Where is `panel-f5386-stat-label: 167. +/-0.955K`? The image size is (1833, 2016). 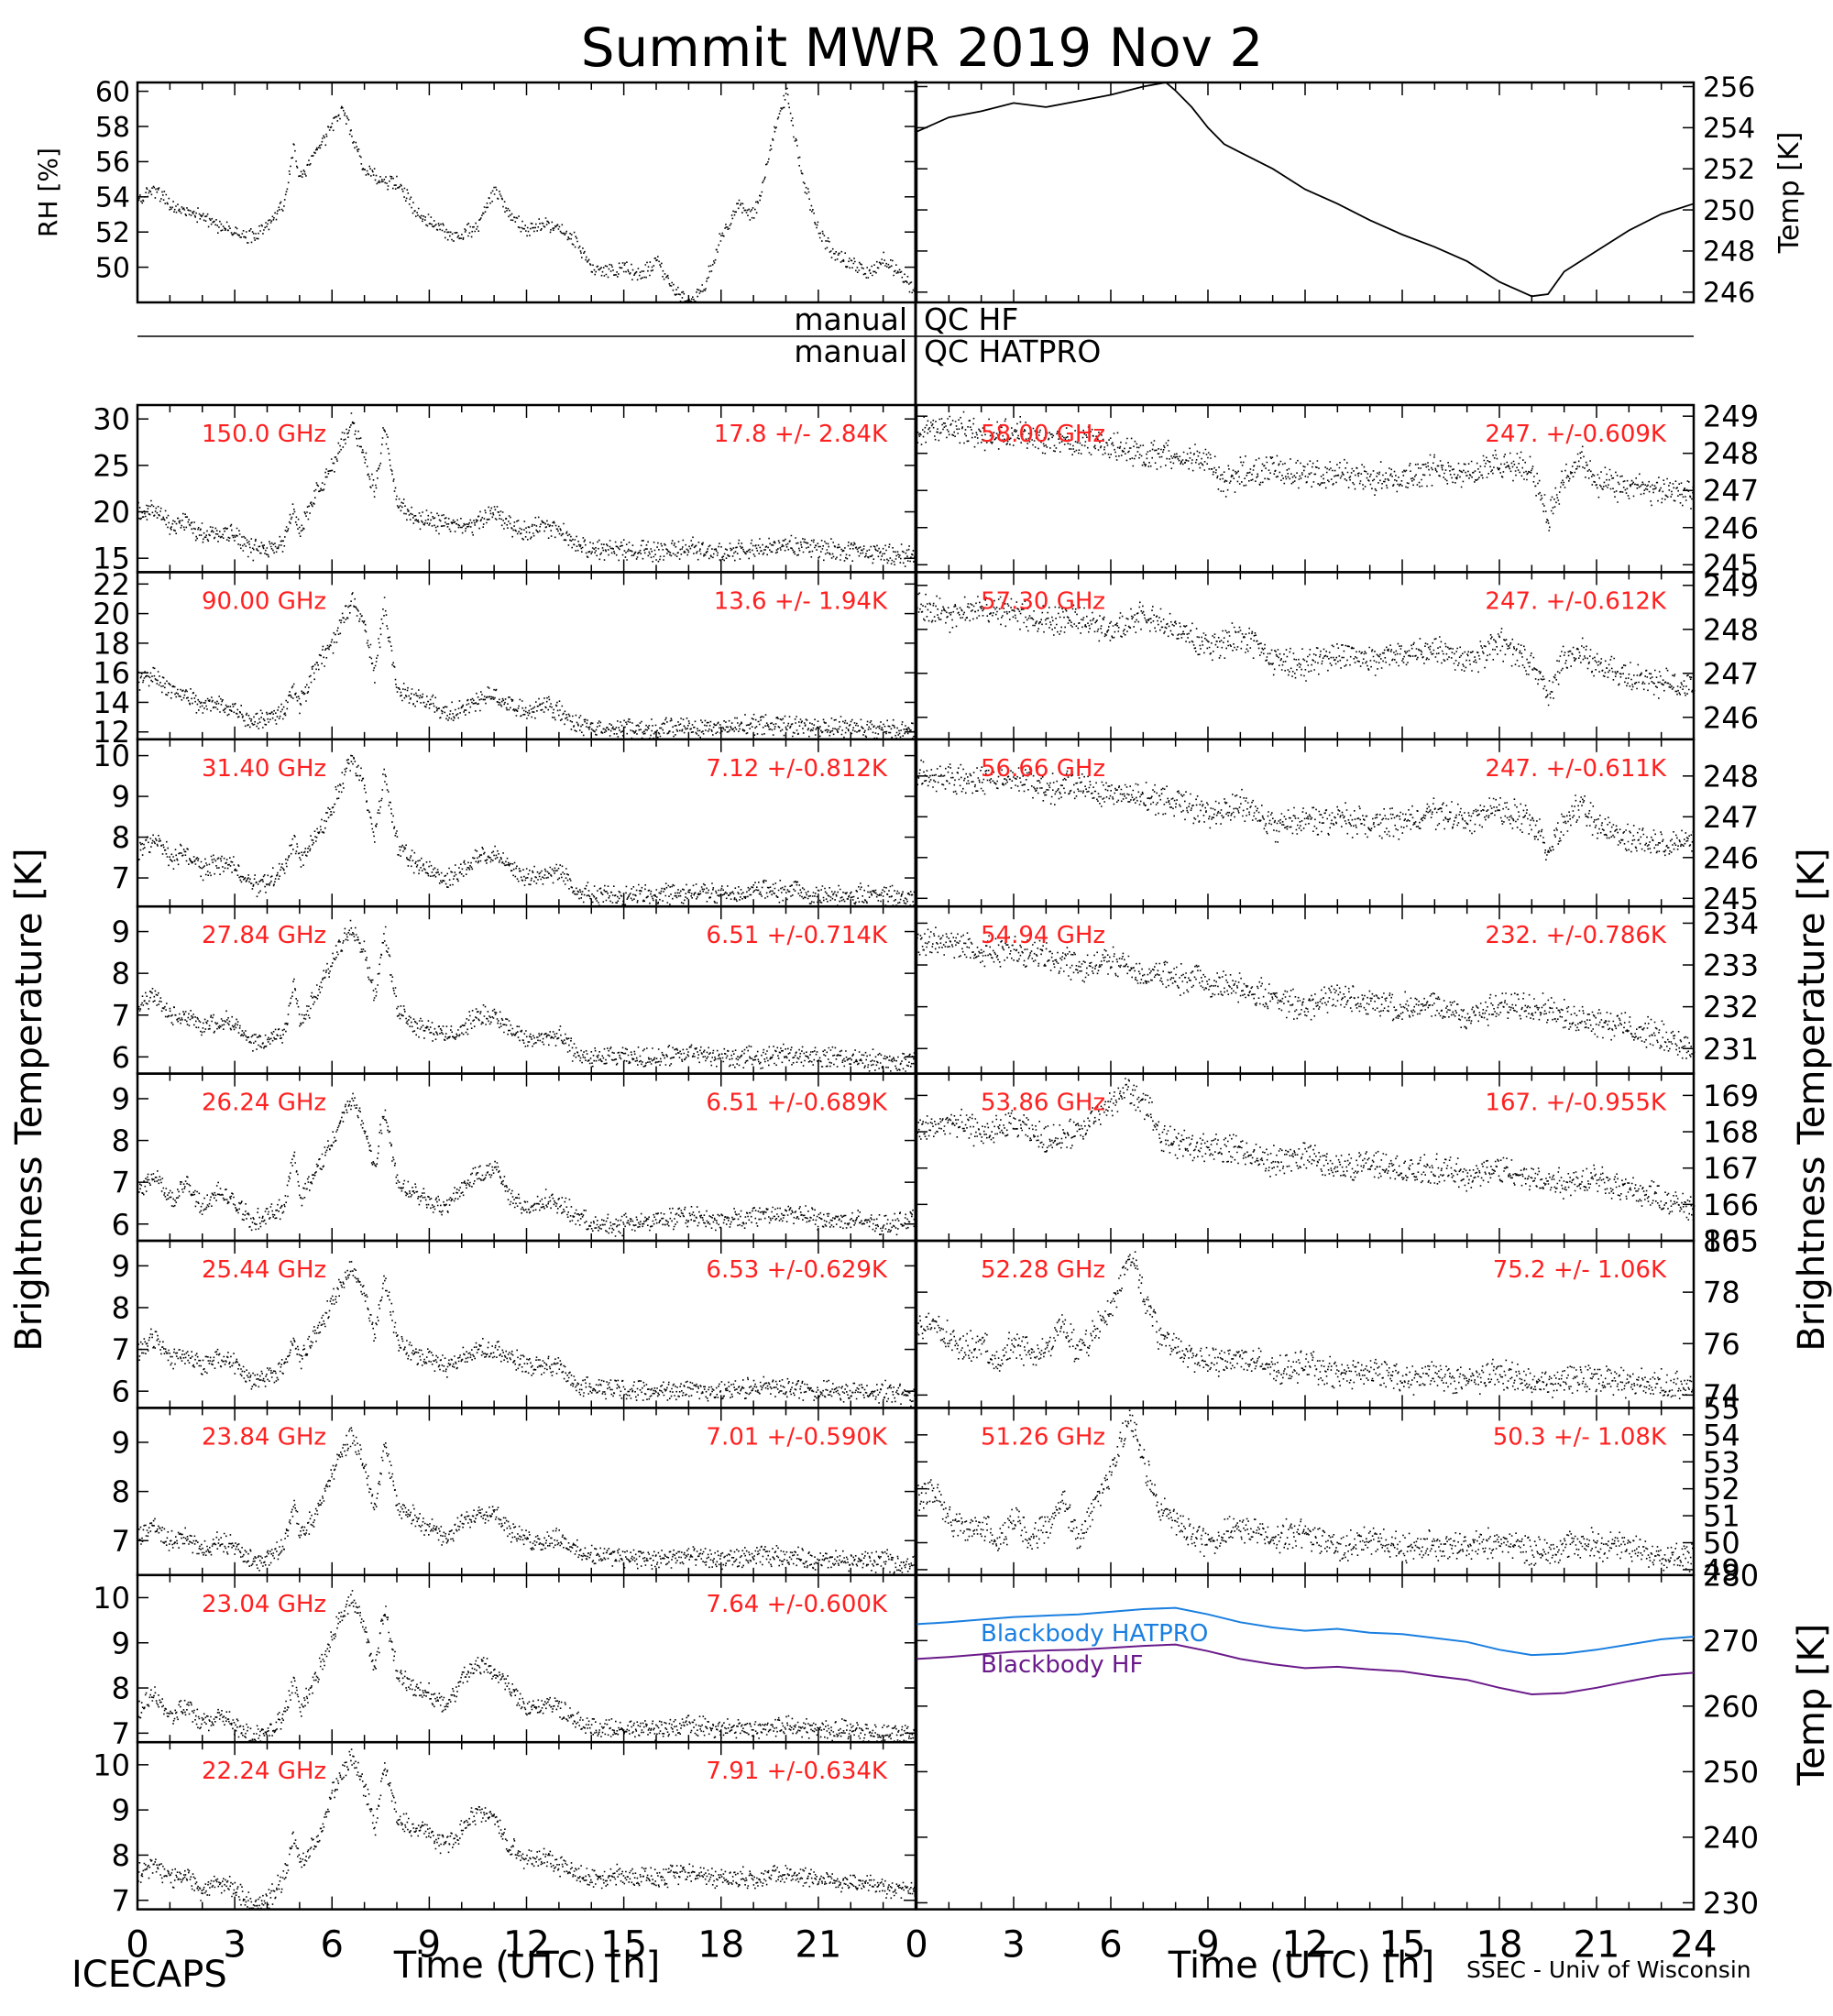
panel-f5386-stat-label: 167. +/-0.955K is located at coordinates (1576, 1103).